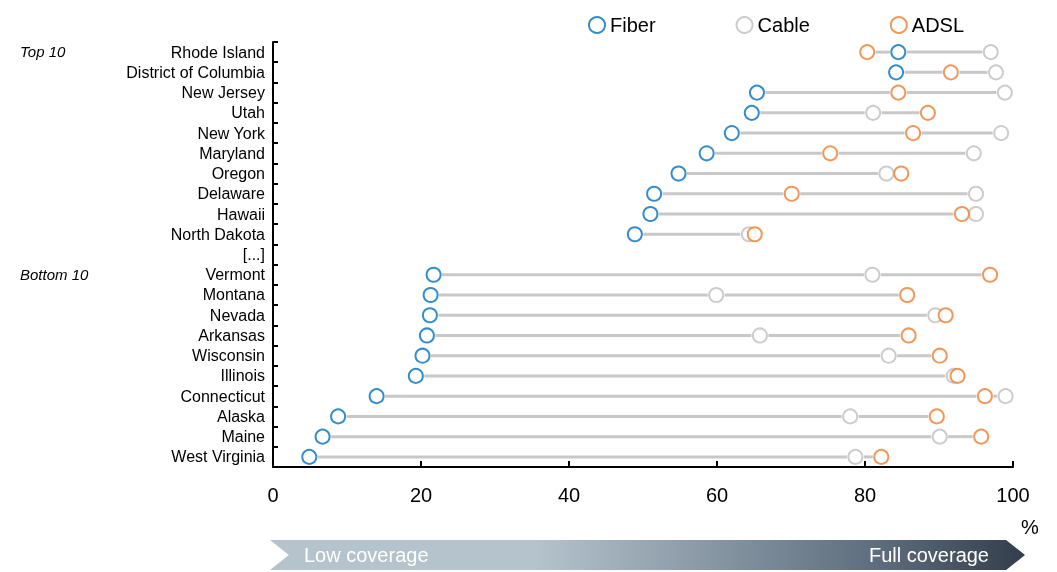 Image resolution: width=1057 pixels, height=572 pixels. I want to click on x-axis-title: %, so click(1030, 527).